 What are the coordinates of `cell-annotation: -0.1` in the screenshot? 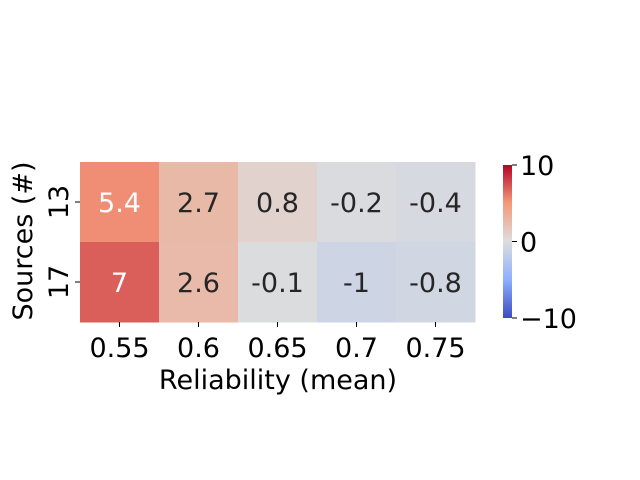 It's located at (277, 283).